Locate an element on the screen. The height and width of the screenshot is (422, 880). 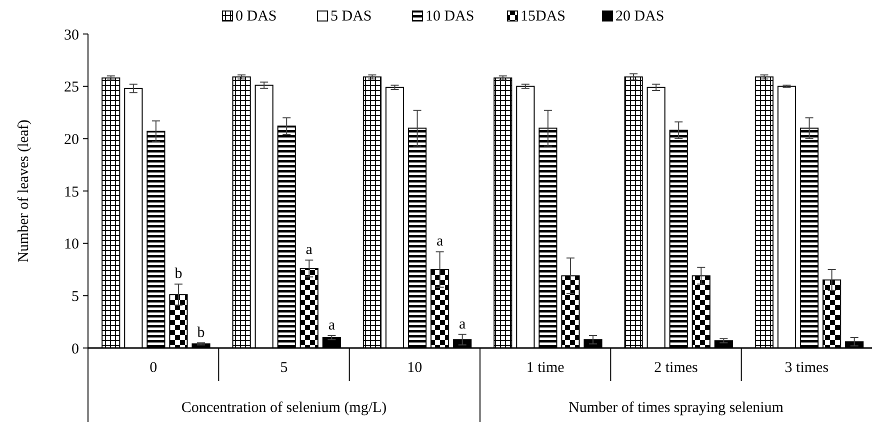
y-tick-label: 15 is located at coordinates (71, 192).